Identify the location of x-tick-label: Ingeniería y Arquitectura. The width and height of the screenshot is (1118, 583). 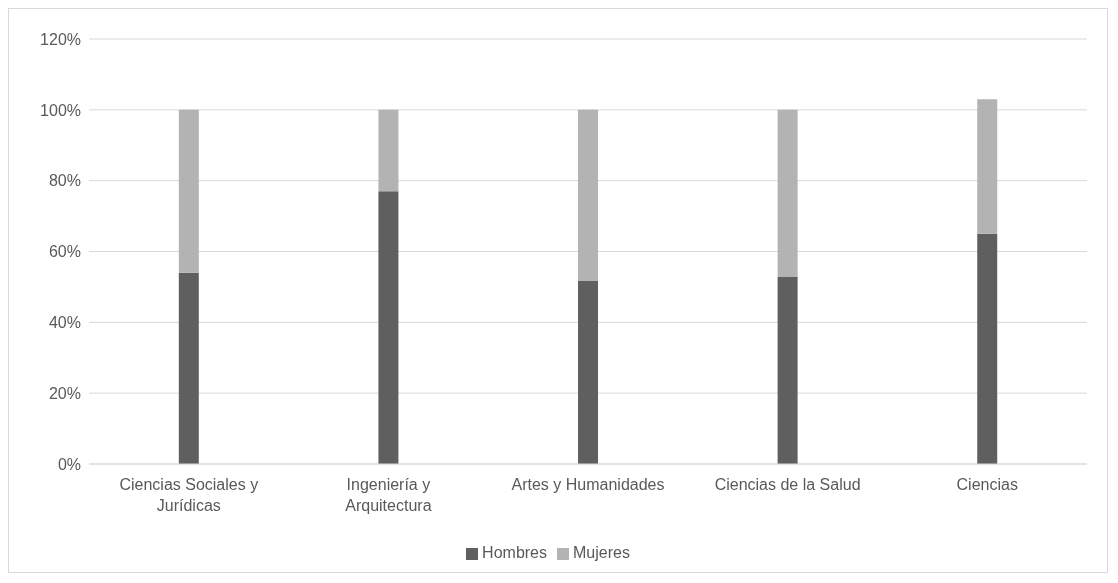
(388, 495).